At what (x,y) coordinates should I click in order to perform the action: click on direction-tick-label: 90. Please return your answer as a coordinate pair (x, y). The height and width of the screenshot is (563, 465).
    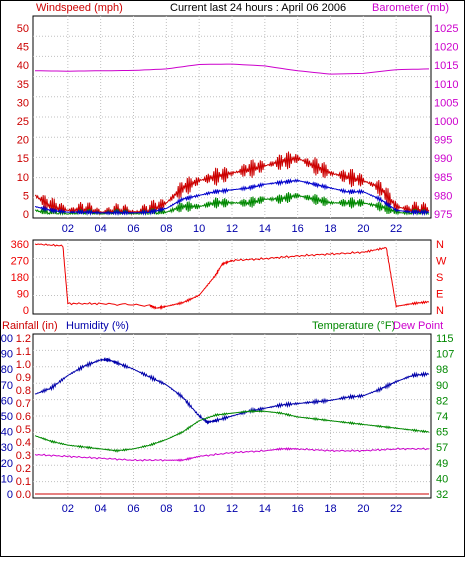
    Looking at the image, I should click on (23, 295).